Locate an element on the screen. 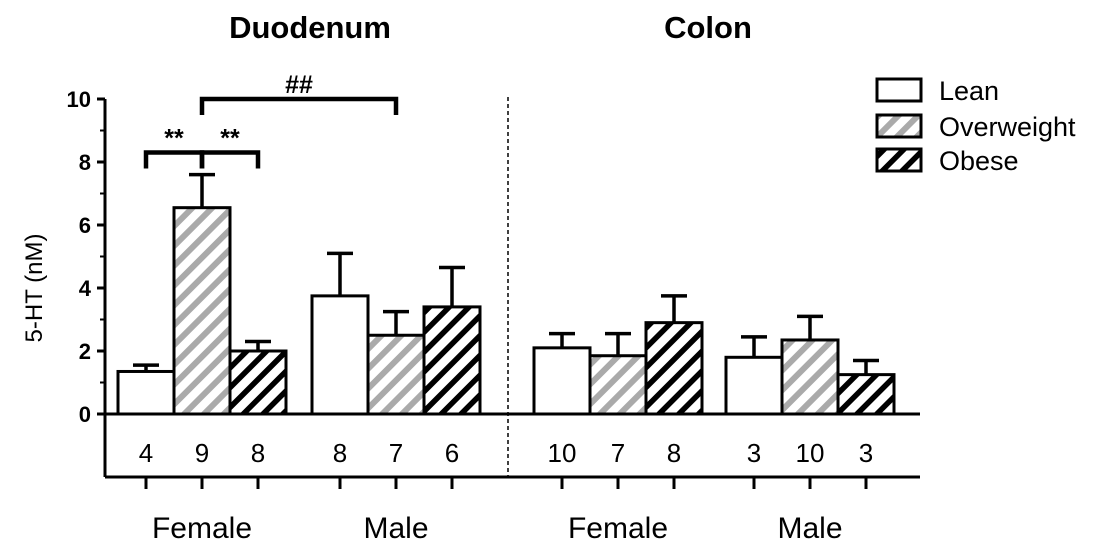  significance-annotations: ** ** ## is located at coordinates (271, 120).